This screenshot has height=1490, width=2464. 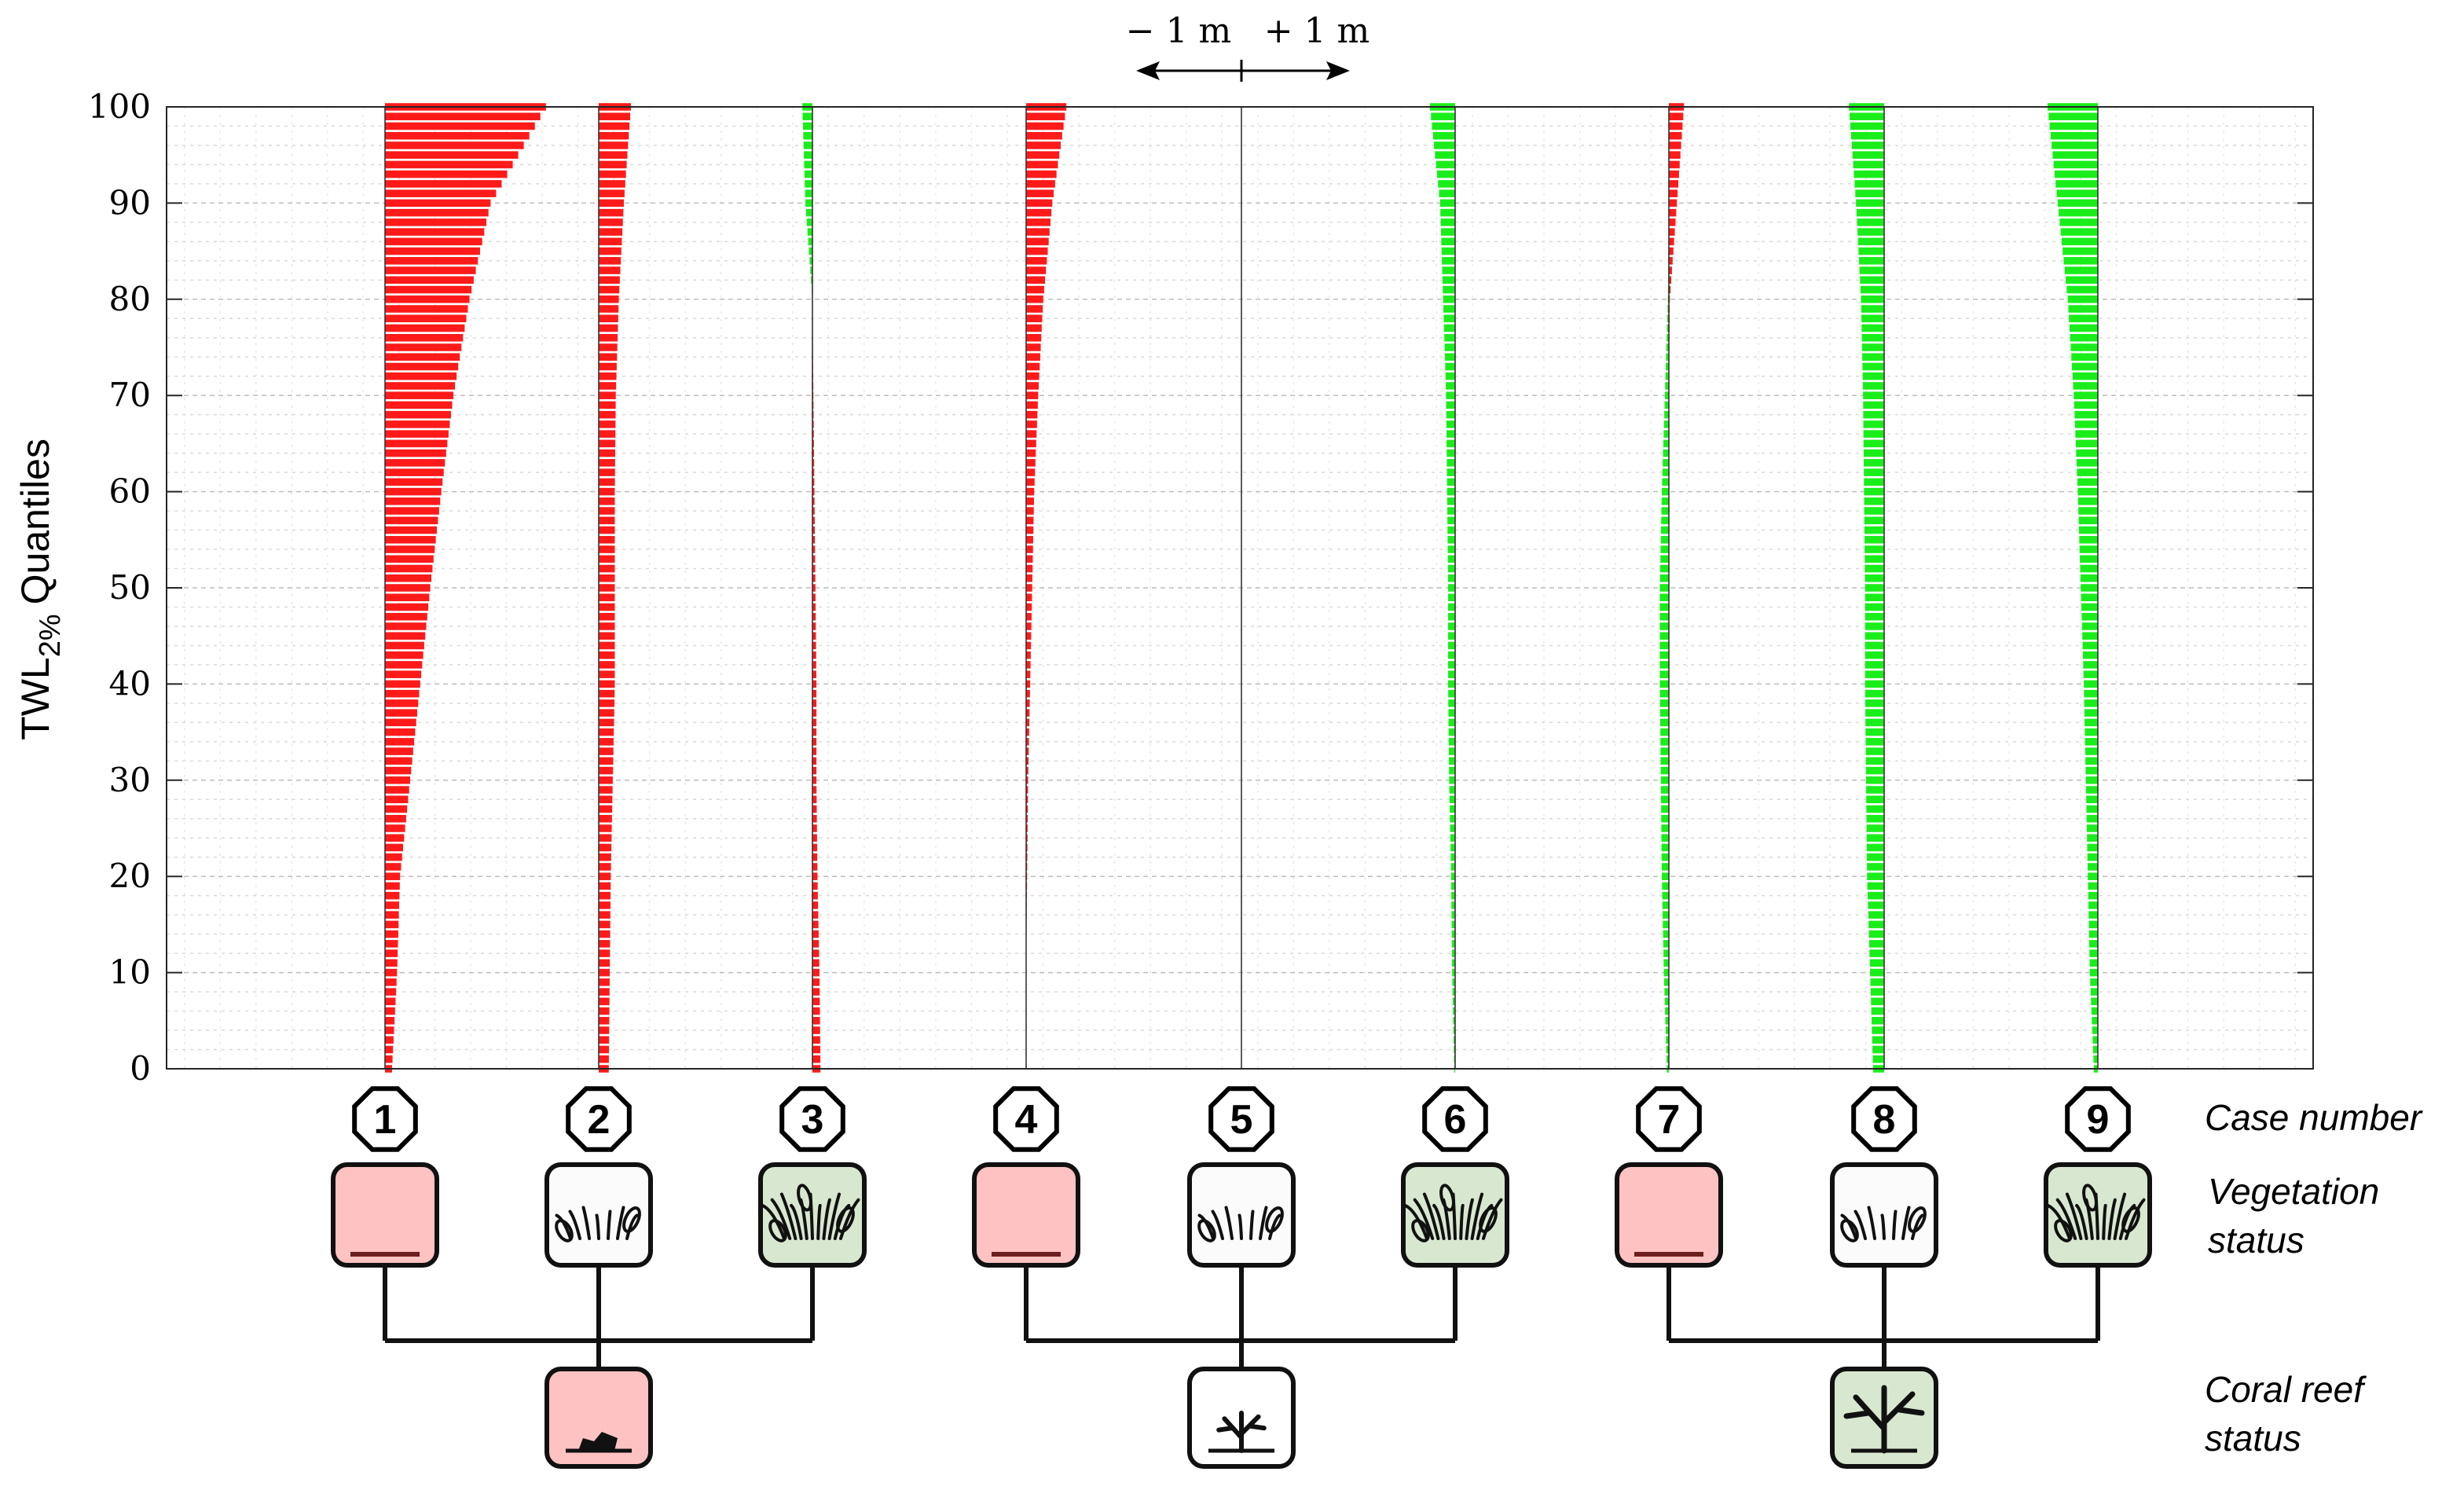 What do you see at coordinates (130, 395) in the screenshot?
I see `y-tick-label: 70` at bounding box center [130, 395].